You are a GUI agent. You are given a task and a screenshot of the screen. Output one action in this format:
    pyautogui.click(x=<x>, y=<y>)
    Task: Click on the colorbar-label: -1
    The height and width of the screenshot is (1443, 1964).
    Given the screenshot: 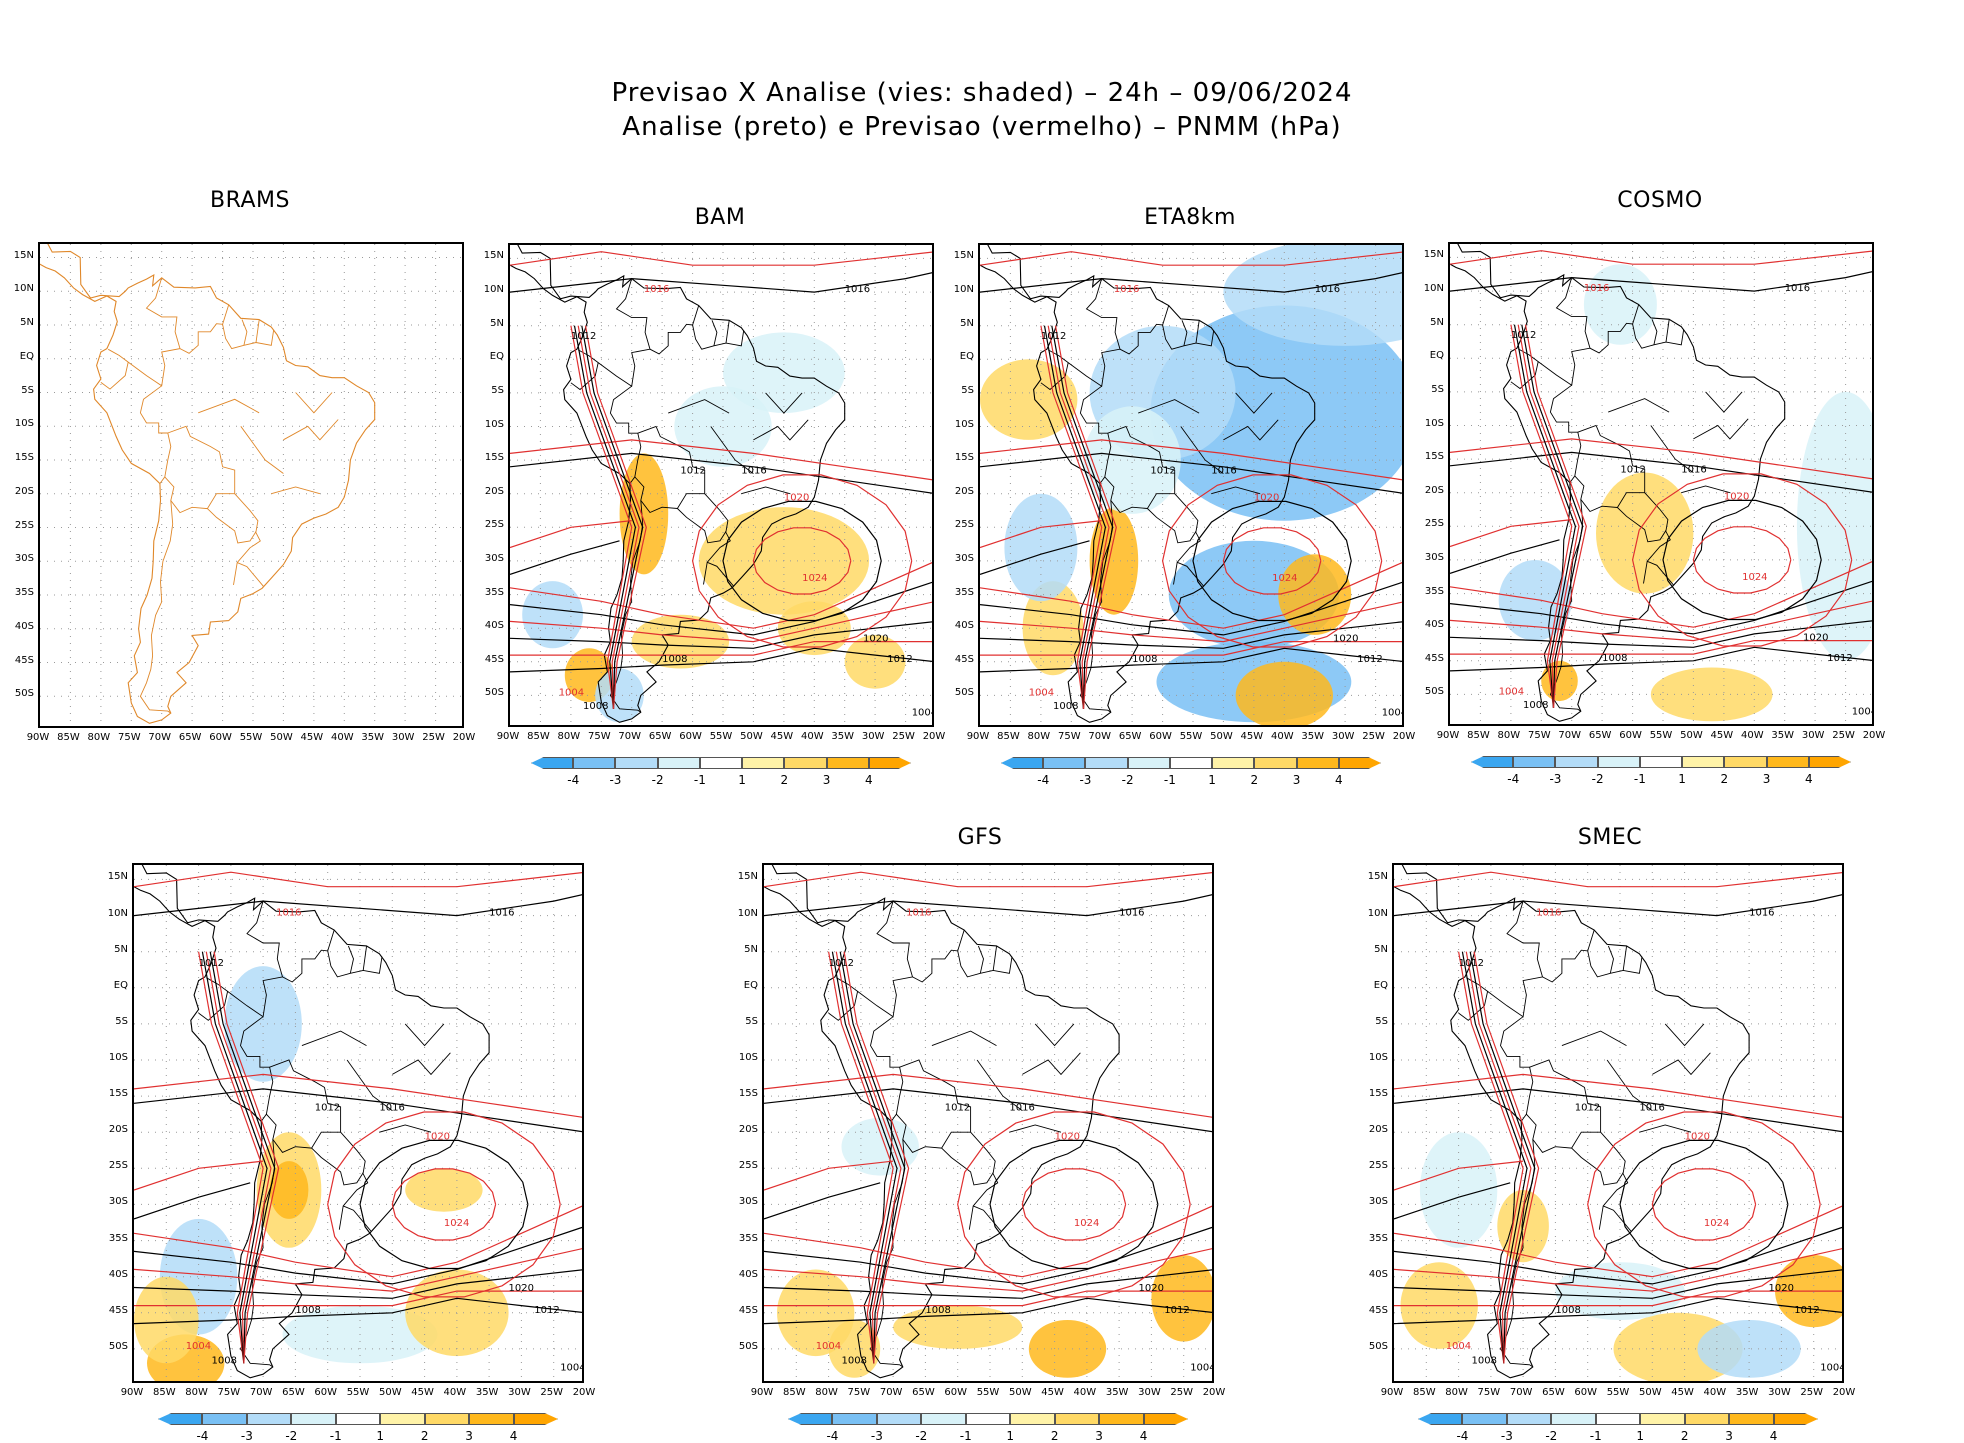 What is the action you would take?
    pyautogui.click(x=335, y=1436)
    